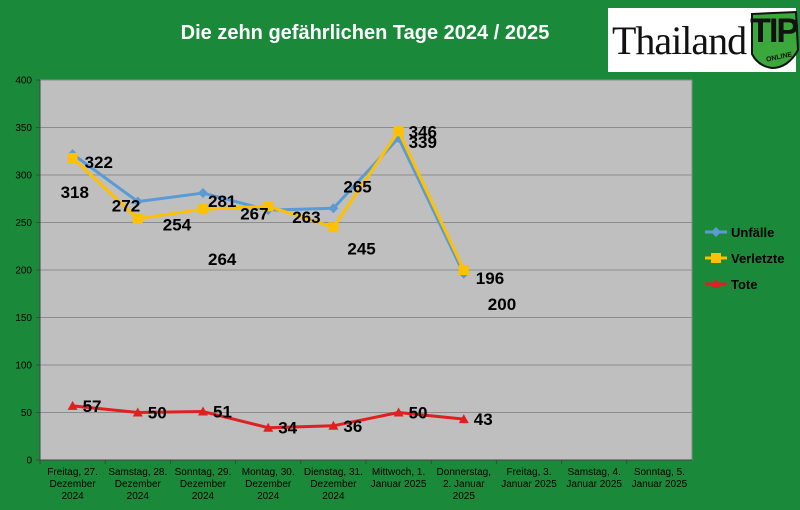  What do you see at coordinates (774, 31) in the screenshot?
I see `logo-badge-text: TIP` at bounding box center [774, 31].